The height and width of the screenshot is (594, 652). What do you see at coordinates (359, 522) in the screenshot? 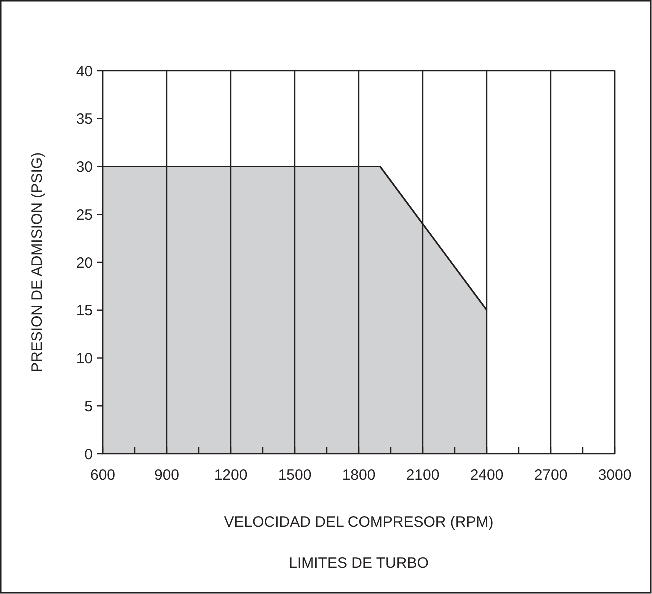
I see `x-axis-title: VELOCIDAD DEL COMPRESOR (RPM)` at bounding box center [359, 522].